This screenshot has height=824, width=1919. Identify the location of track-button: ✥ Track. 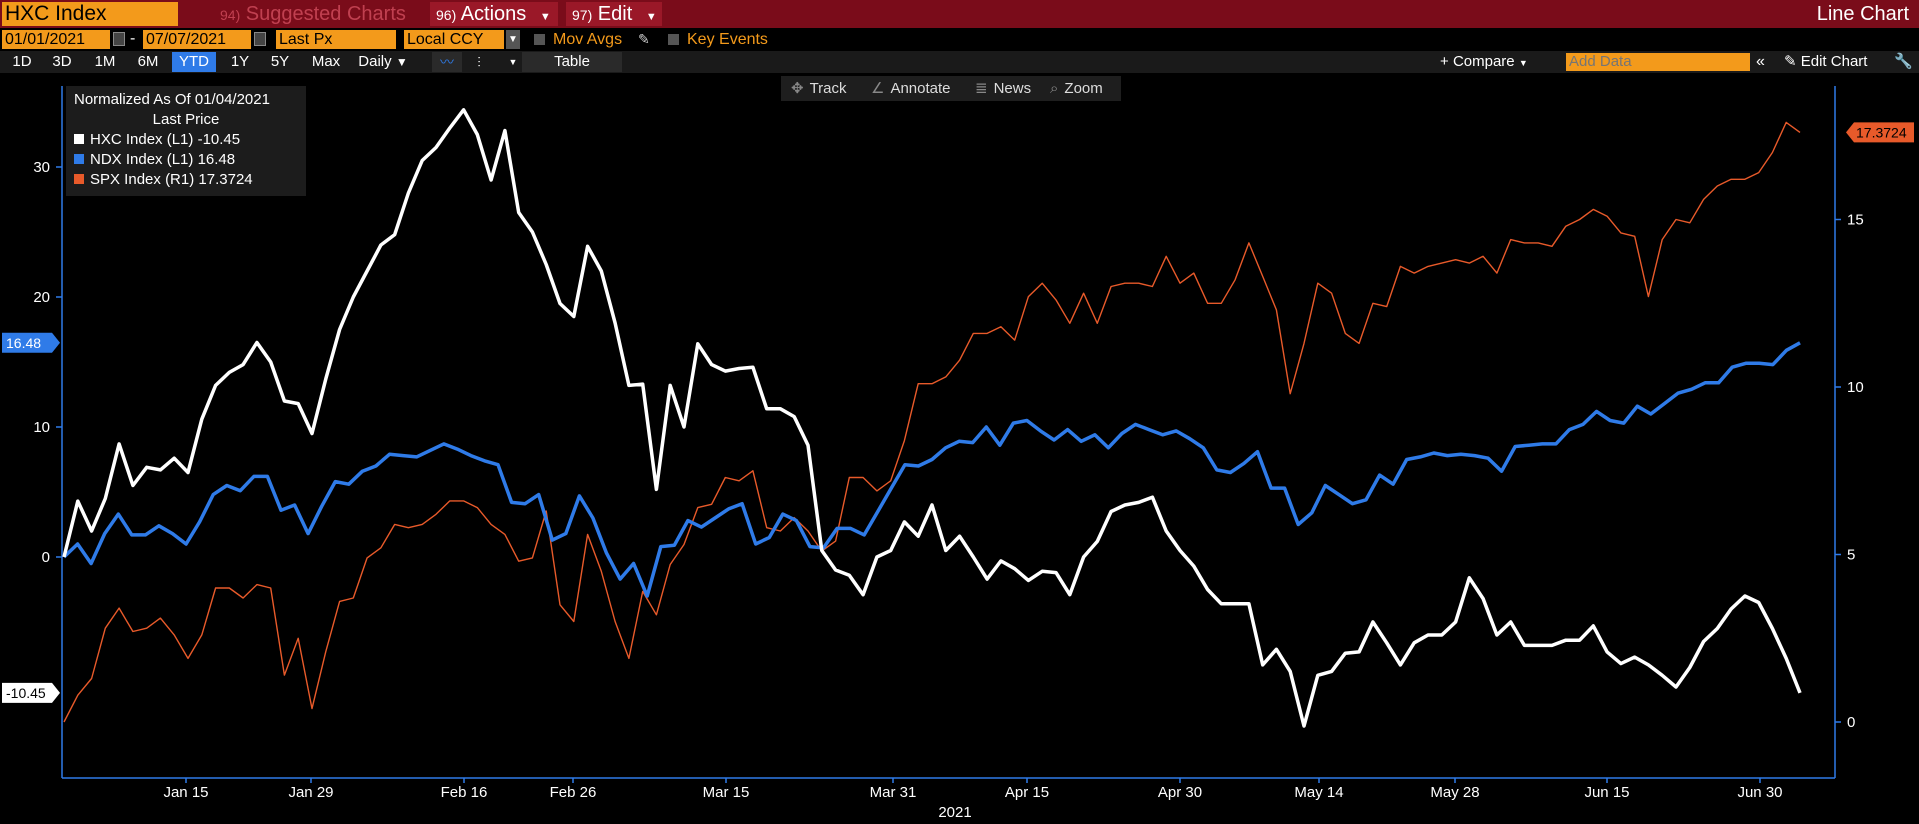
(819, 88).